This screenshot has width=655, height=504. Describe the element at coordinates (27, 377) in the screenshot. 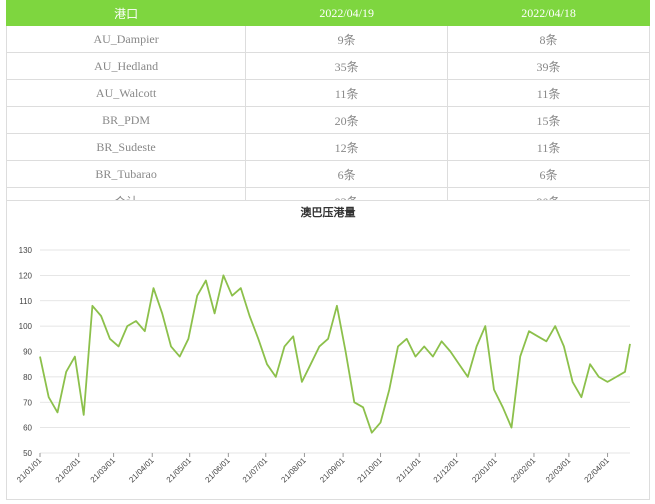

I see `y-tick-label: 80` at that location.